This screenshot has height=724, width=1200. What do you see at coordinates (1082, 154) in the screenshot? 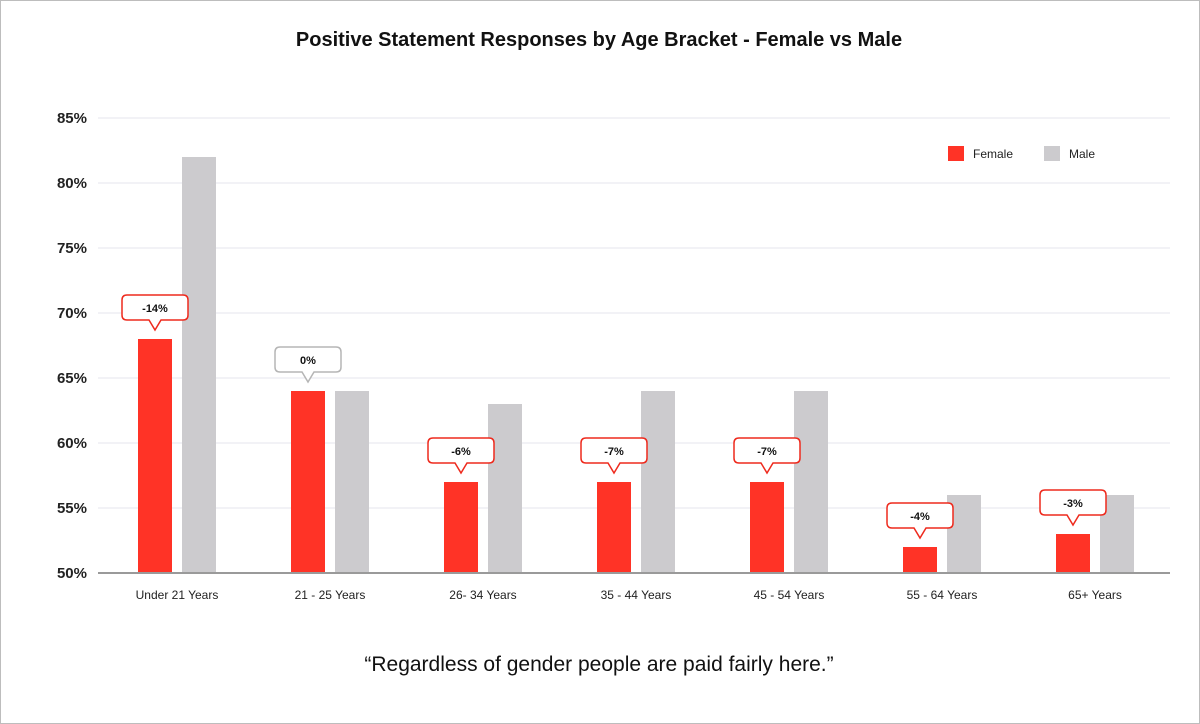
I see `legend-label: Male` at bounding box center [1082, 154].